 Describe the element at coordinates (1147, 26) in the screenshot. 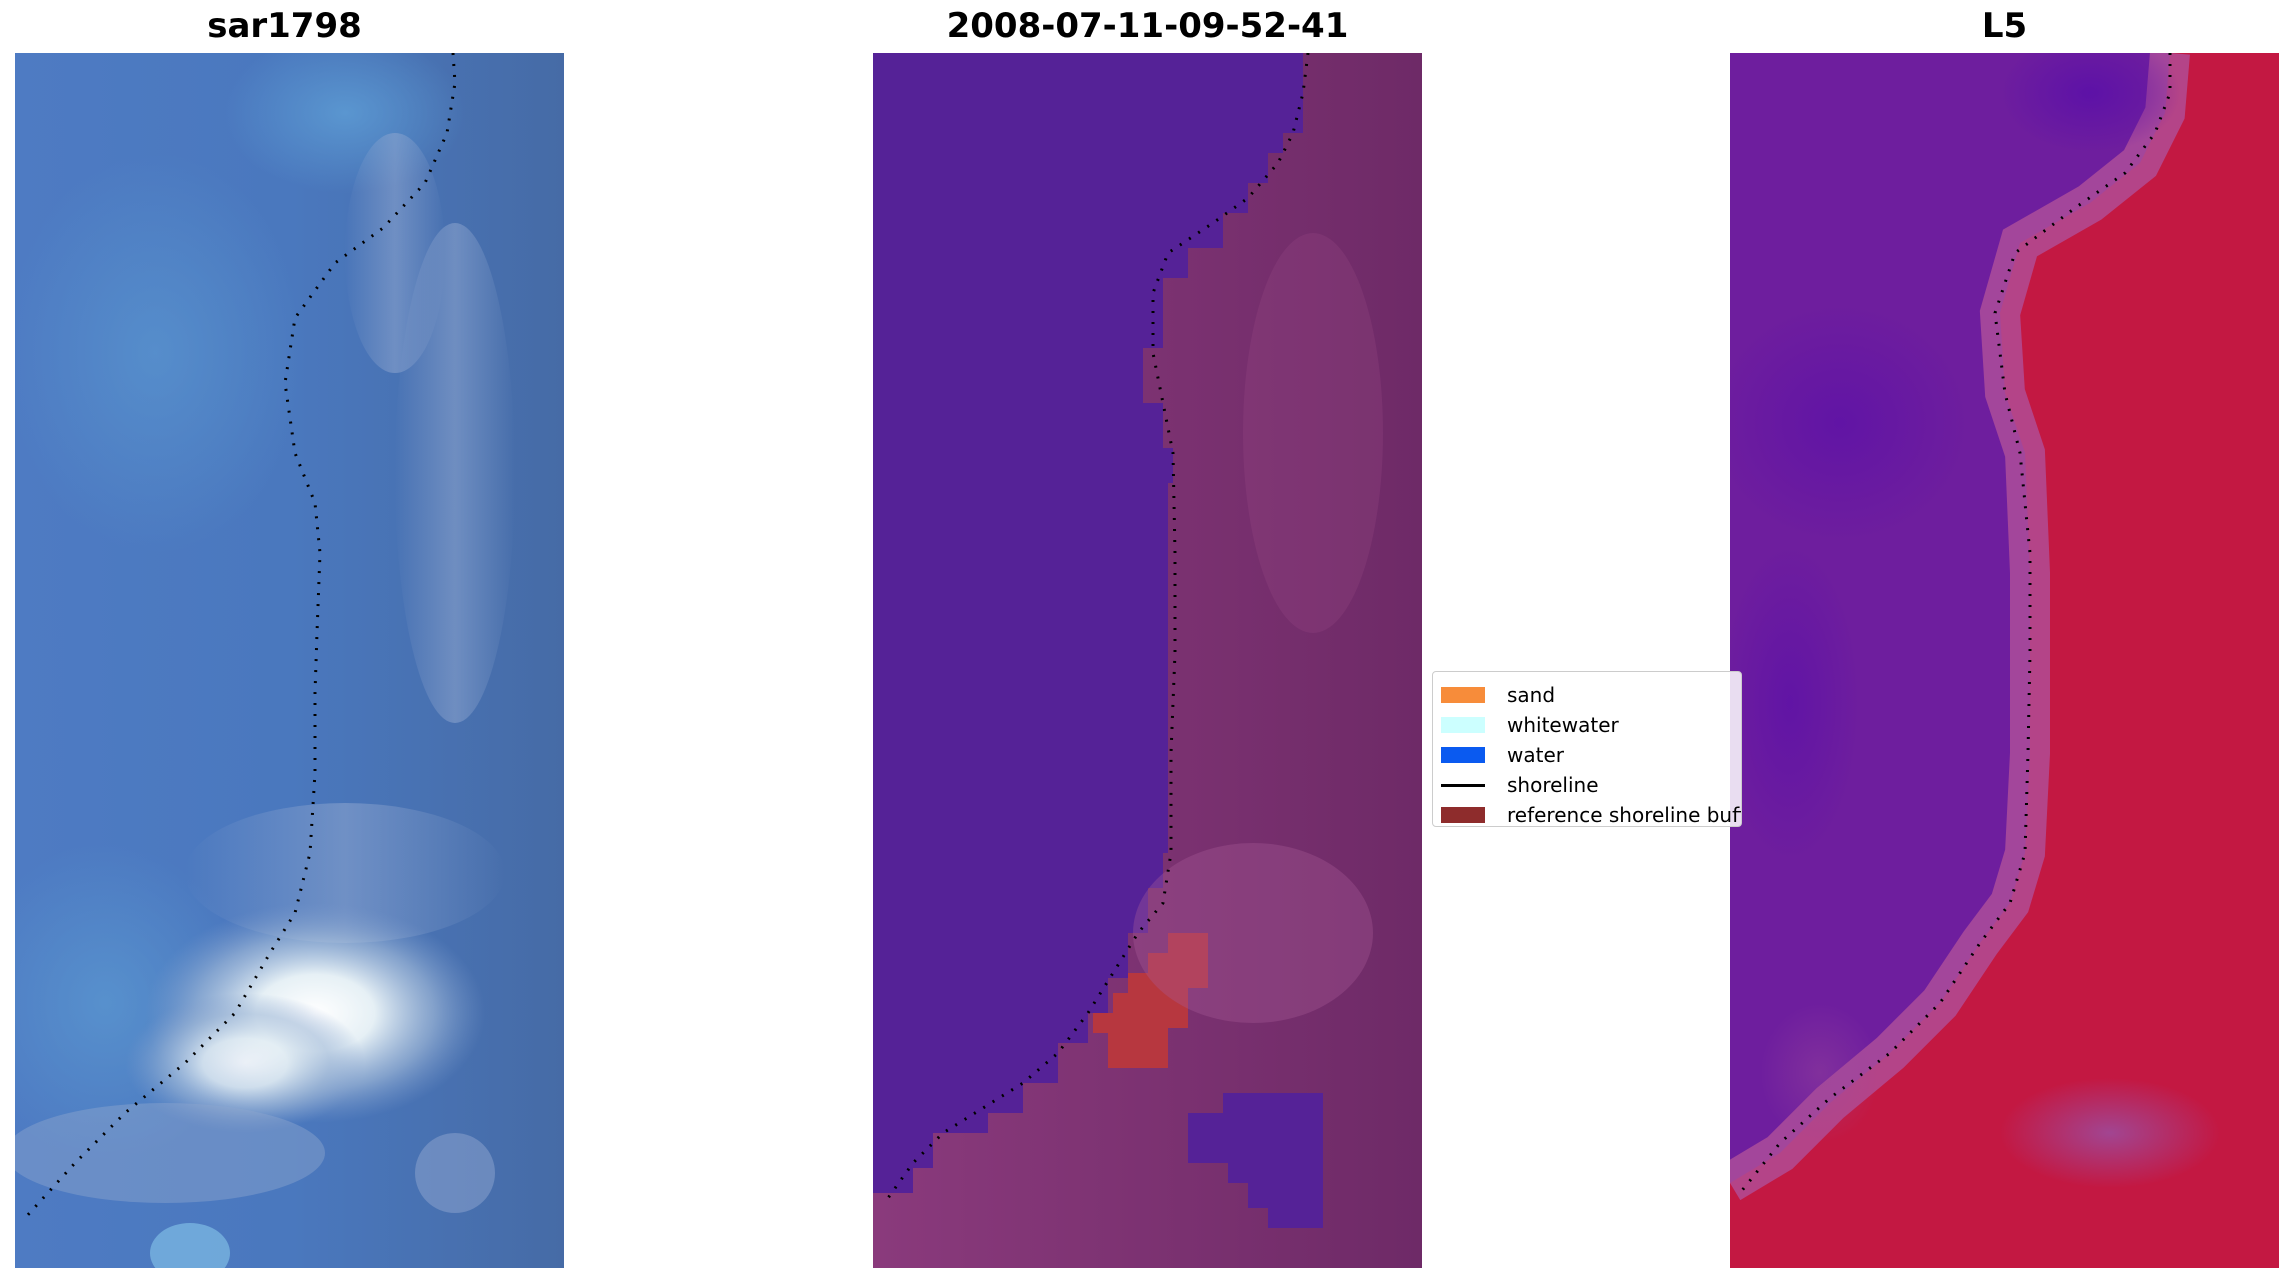

I see `panel-title-middle: 2008-07-11-09-52-41` at that location.